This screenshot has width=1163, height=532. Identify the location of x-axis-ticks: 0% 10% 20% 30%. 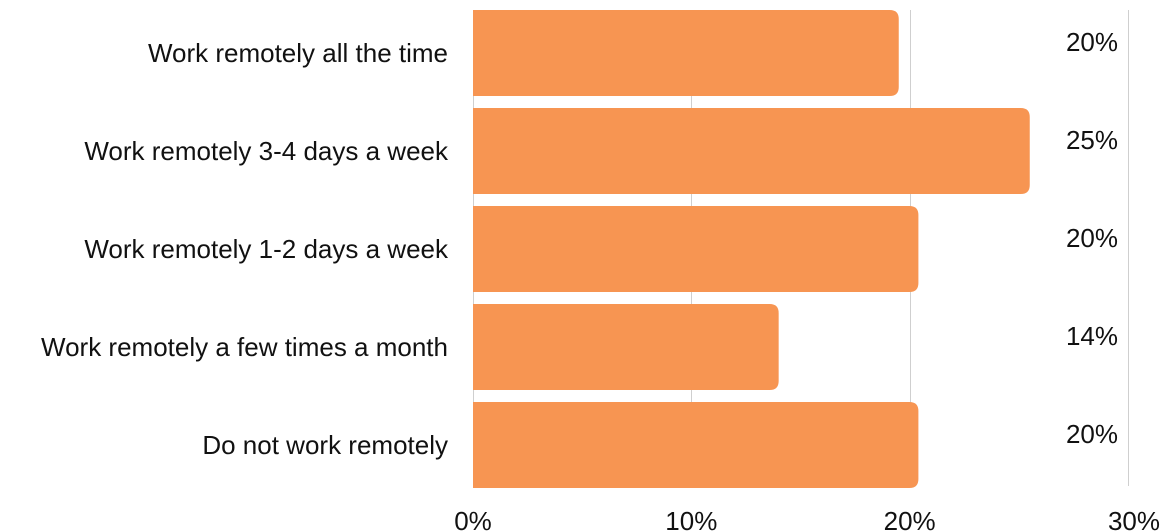
(807, 519).